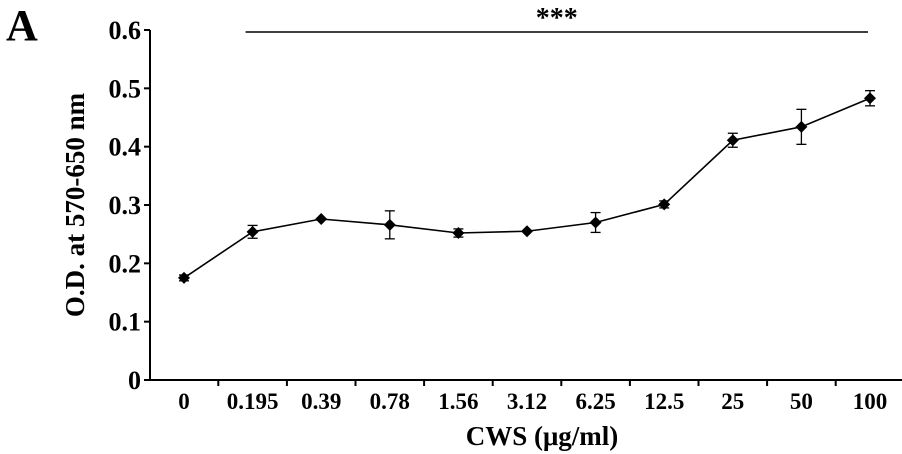 This screenshot has height=454, width=902. Describe the element at coordinates (527, 401) in the screenshot. I see `x-tick-label: 3.12` at that location.